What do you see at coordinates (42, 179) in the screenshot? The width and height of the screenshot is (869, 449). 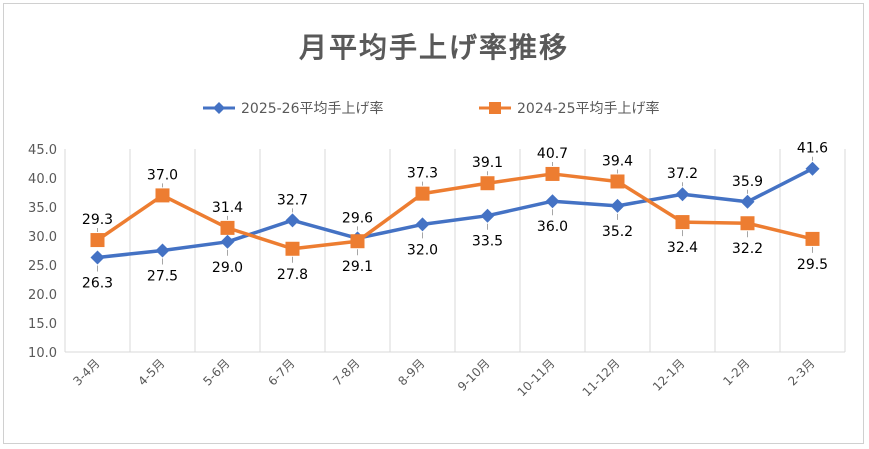 I see `y-tick-label: 40.0` at bounding box center [42, 179].